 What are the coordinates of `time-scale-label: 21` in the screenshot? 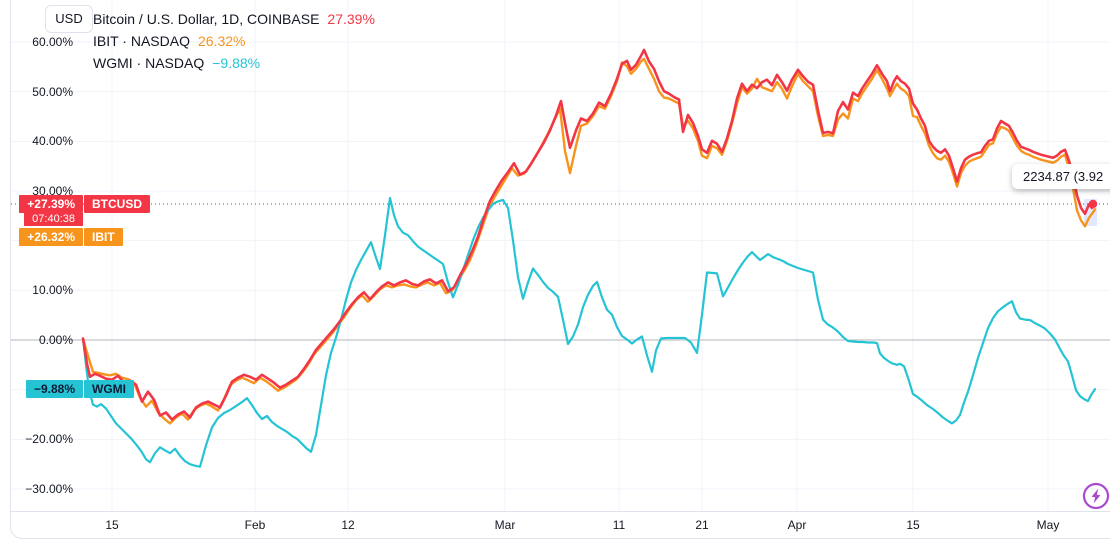 It's located at (702, 525).